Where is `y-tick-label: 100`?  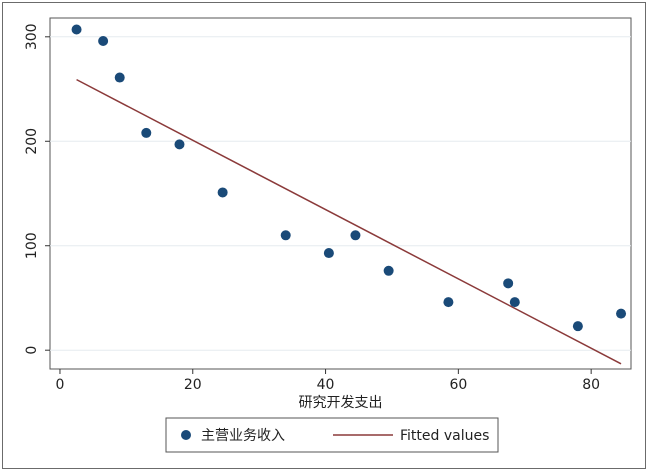 y-tick-label: 100 is located at coordinates (32, 245).